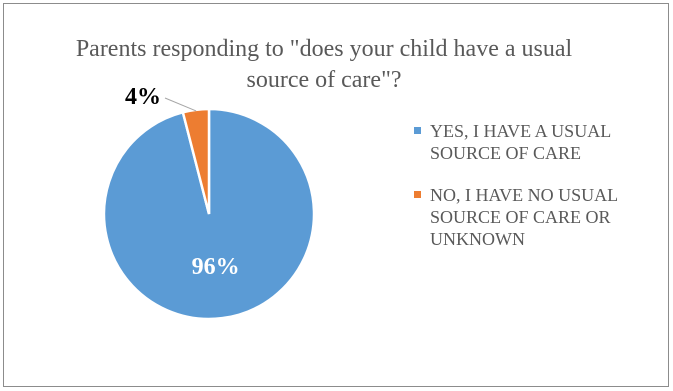 The image size is (673, 391). What do you see at coordinates (417, 194) in the screenshot?
I see `legend-swatch-no` at bounding box center [417, 194].